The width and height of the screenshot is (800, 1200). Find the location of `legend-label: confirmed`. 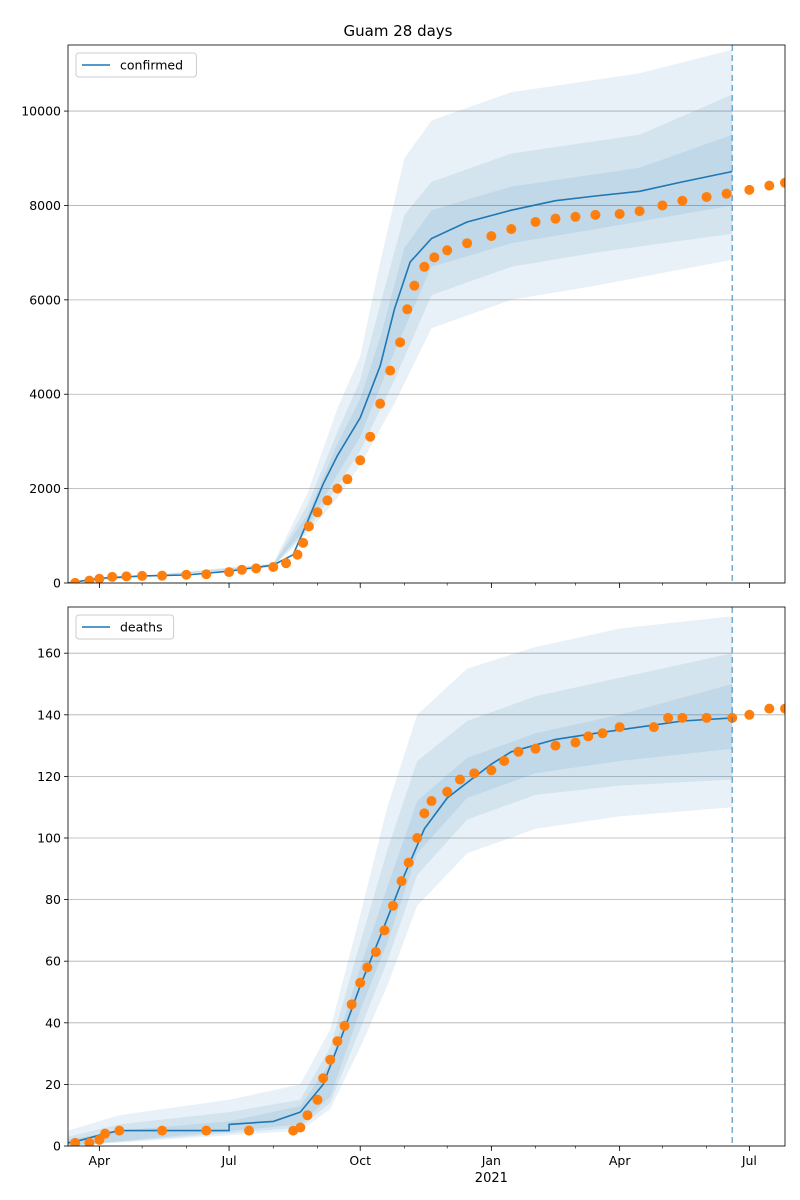

legend-label: confirmed is located at coordinates (151, 65).